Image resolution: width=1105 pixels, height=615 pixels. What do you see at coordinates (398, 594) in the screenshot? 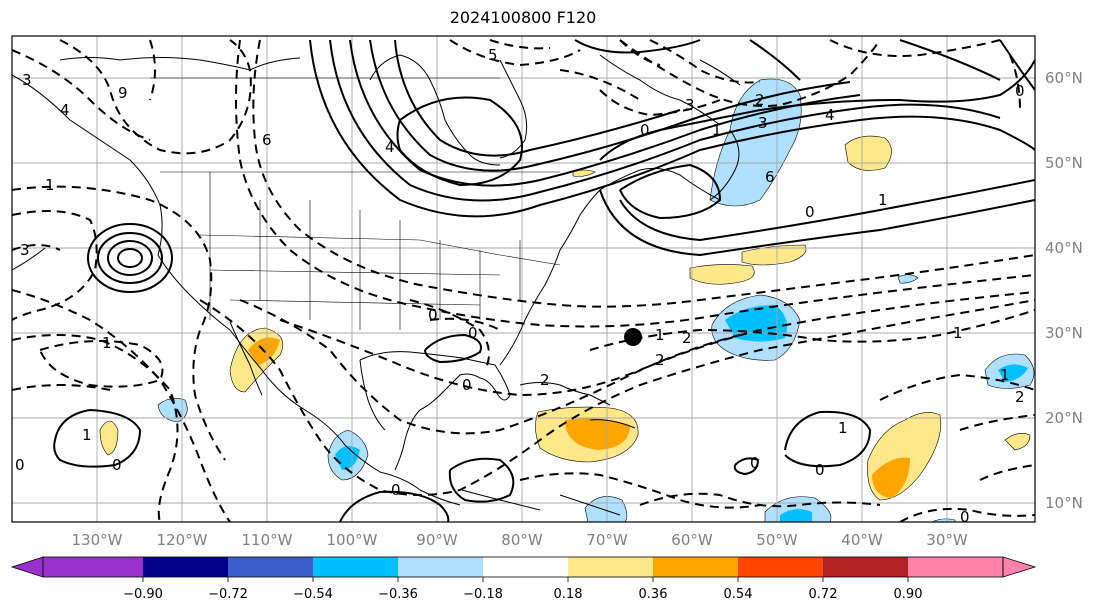
I see `svg-text: −0.36` at bounding box center [398, 594].